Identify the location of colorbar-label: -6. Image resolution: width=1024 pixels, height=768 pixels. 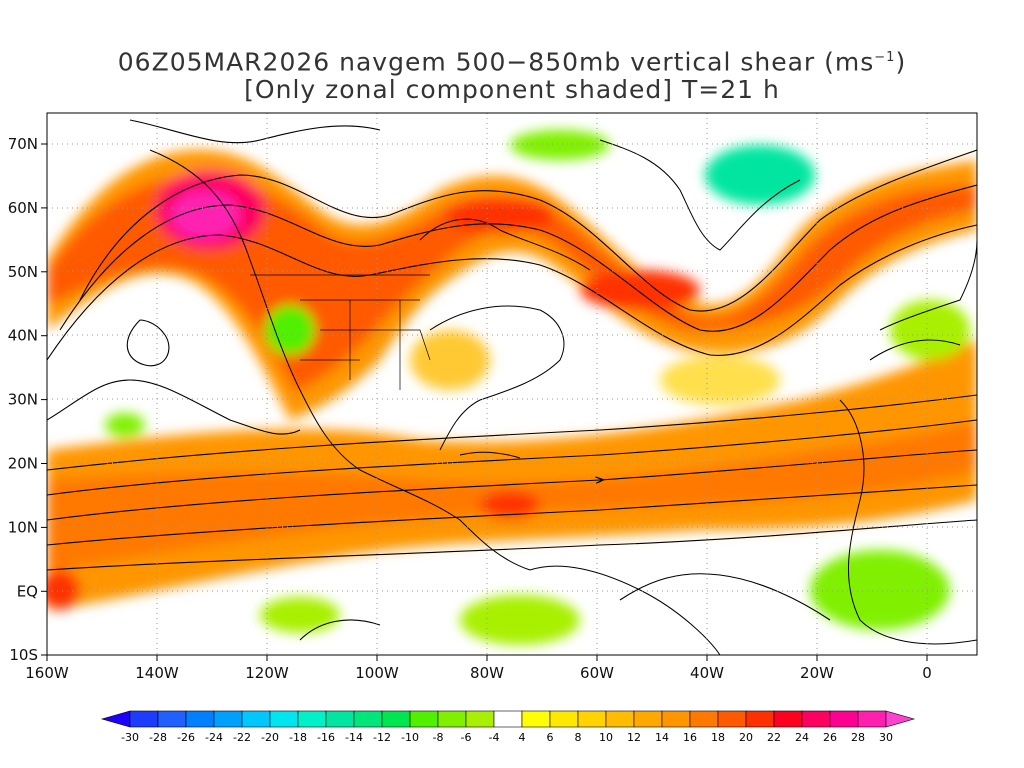
(466, 737).